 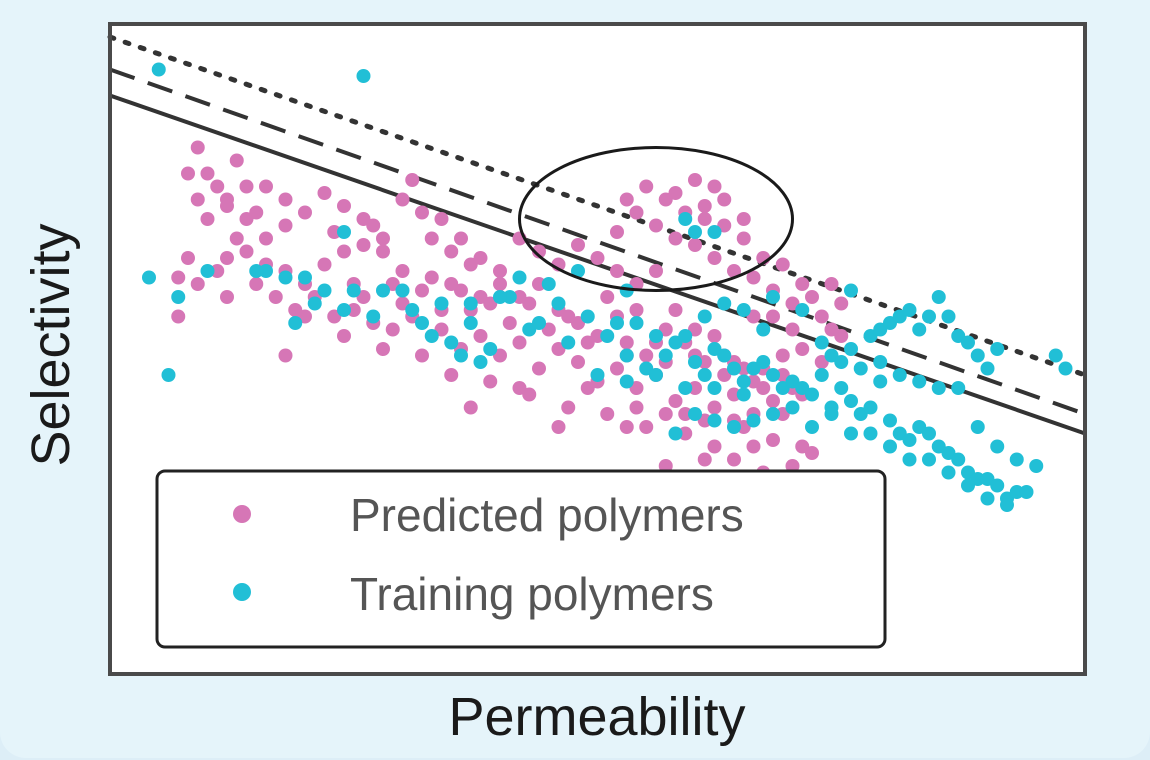 I want to click on legend-label-training: Training polymers, so click(x=532, y=594).